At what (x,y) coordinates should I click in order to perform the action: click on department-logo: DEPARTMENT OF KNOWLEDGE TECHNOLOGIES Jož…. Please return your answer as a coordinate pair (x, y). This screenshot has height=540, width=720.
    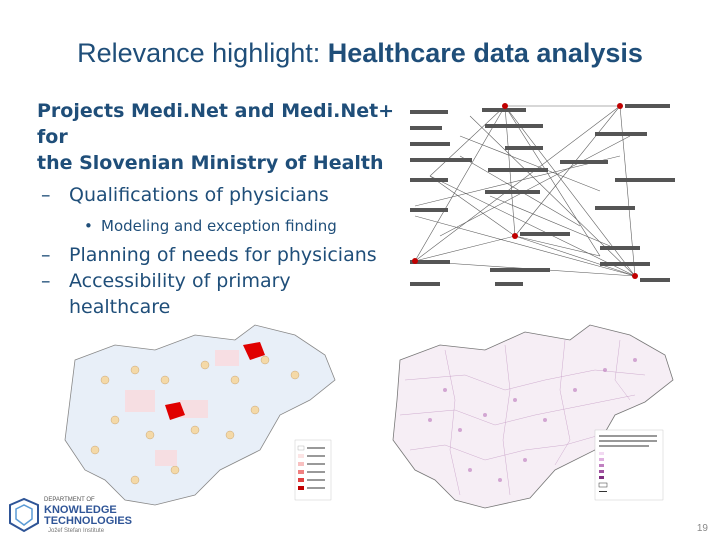
    Looking at the image, I should click on (69, 516).